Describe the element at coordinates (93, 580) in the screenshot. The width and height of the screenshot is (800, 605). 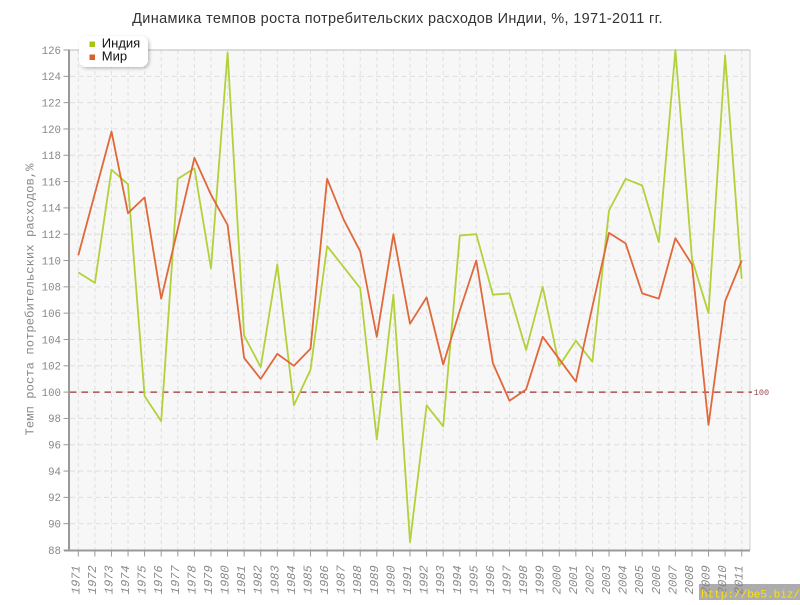
I see `svg-text: 1972` at that location.